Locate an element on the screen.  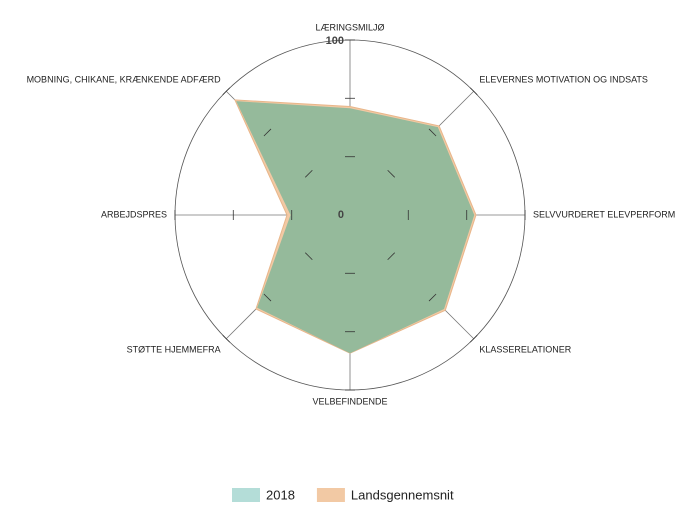
axis-label: LÆRINGSMILJØ is located at coordinates (349, 27).